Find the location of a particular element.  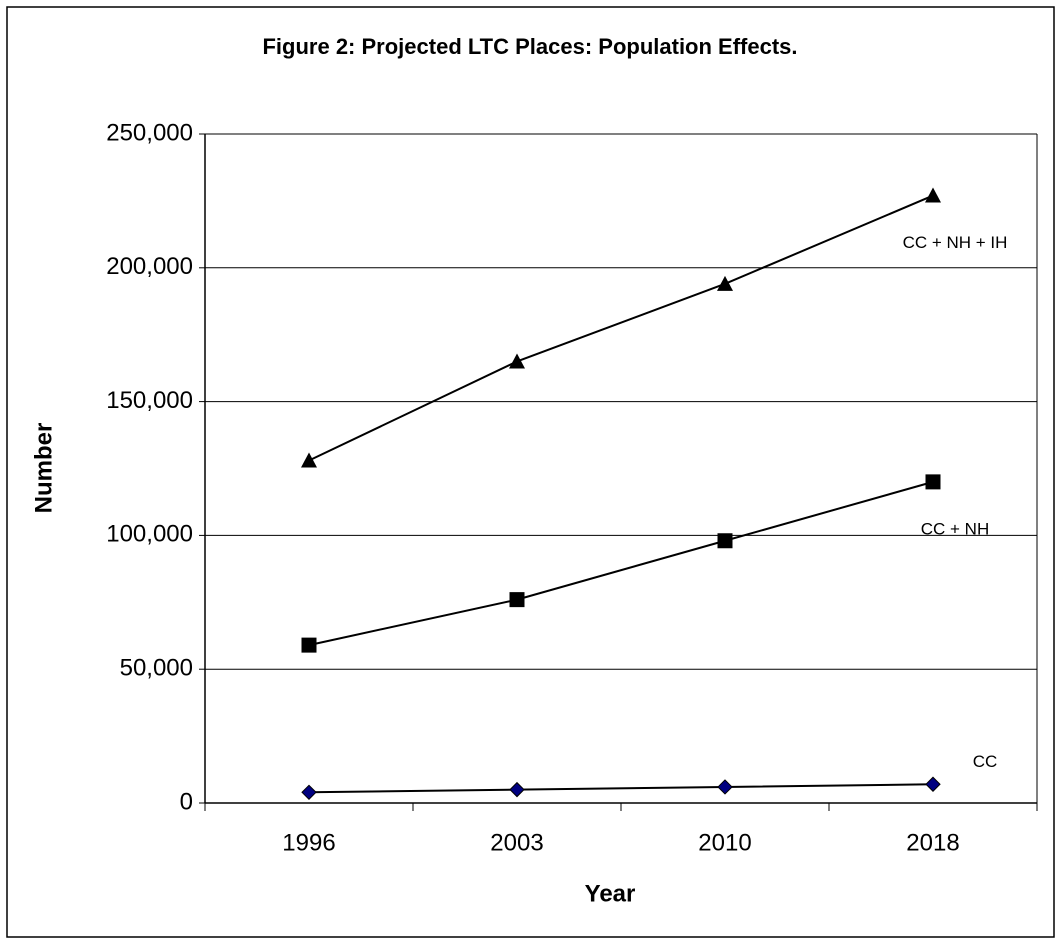

x-tick-label: 1996 is located at coordinates (308, 842).